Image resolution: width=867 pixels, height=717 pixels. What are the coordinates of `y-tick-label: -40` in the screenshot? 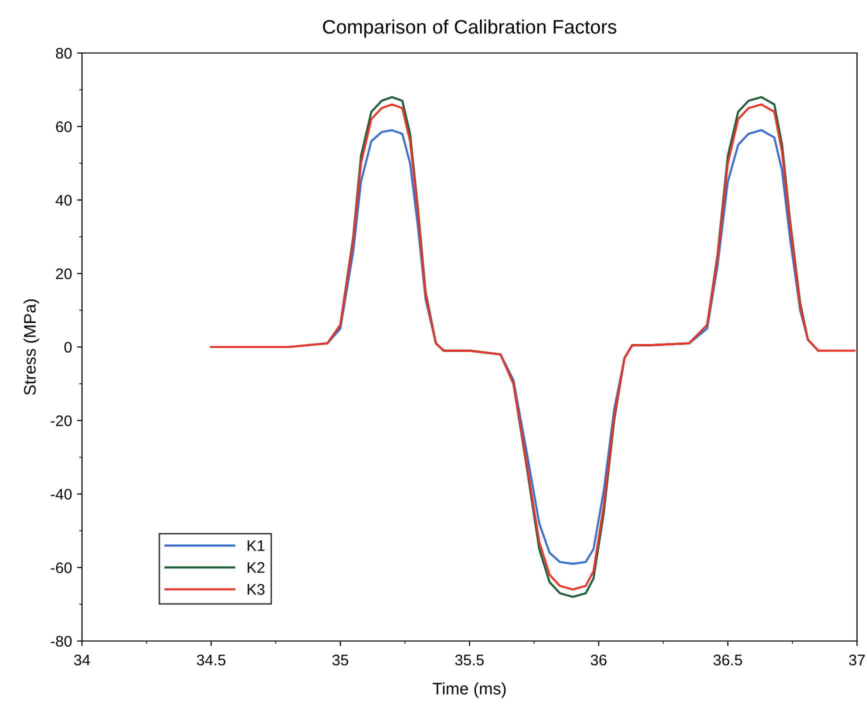 It's located at (61, 494).